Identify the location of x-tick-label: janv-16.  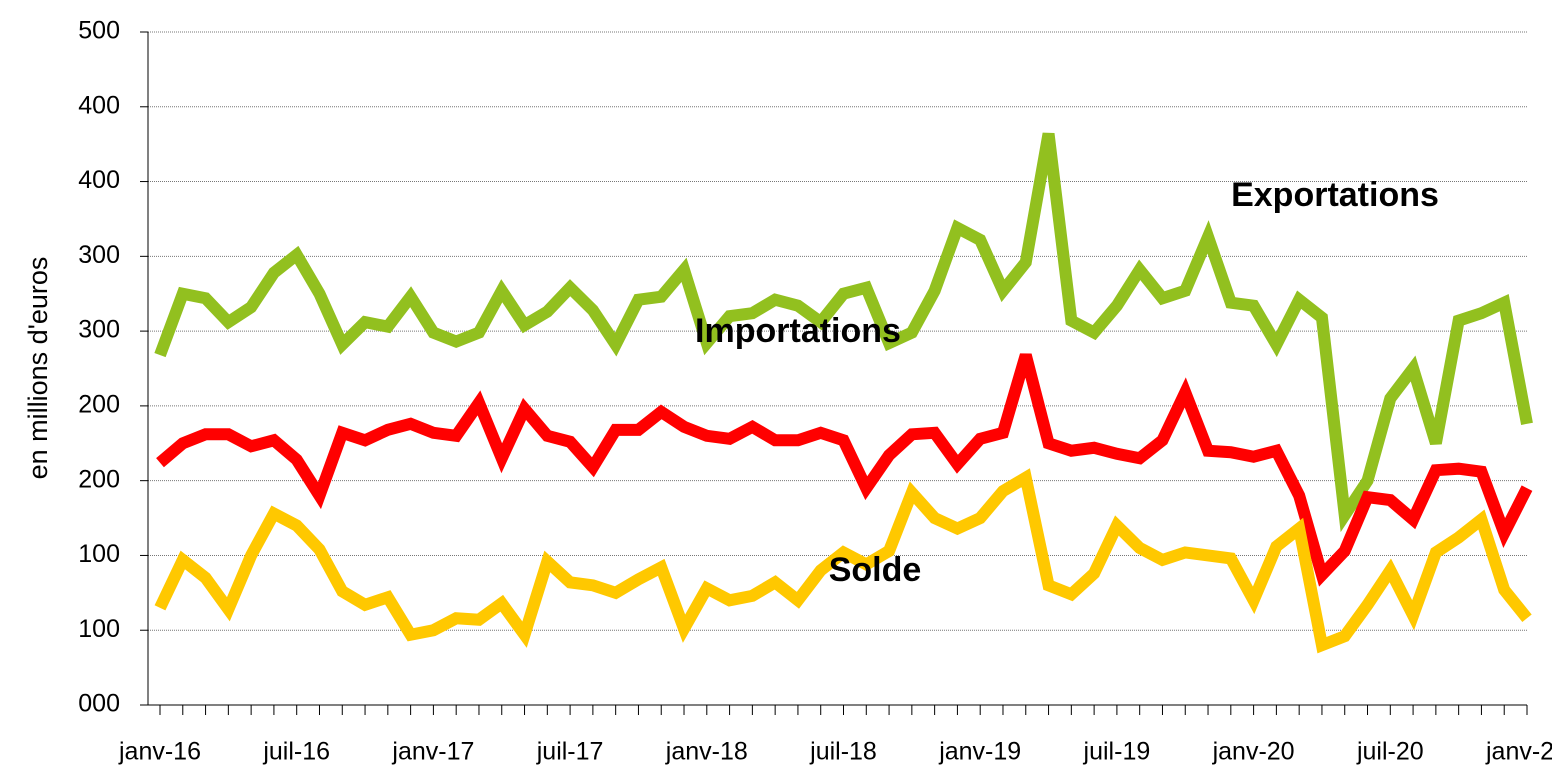
(159, 752).